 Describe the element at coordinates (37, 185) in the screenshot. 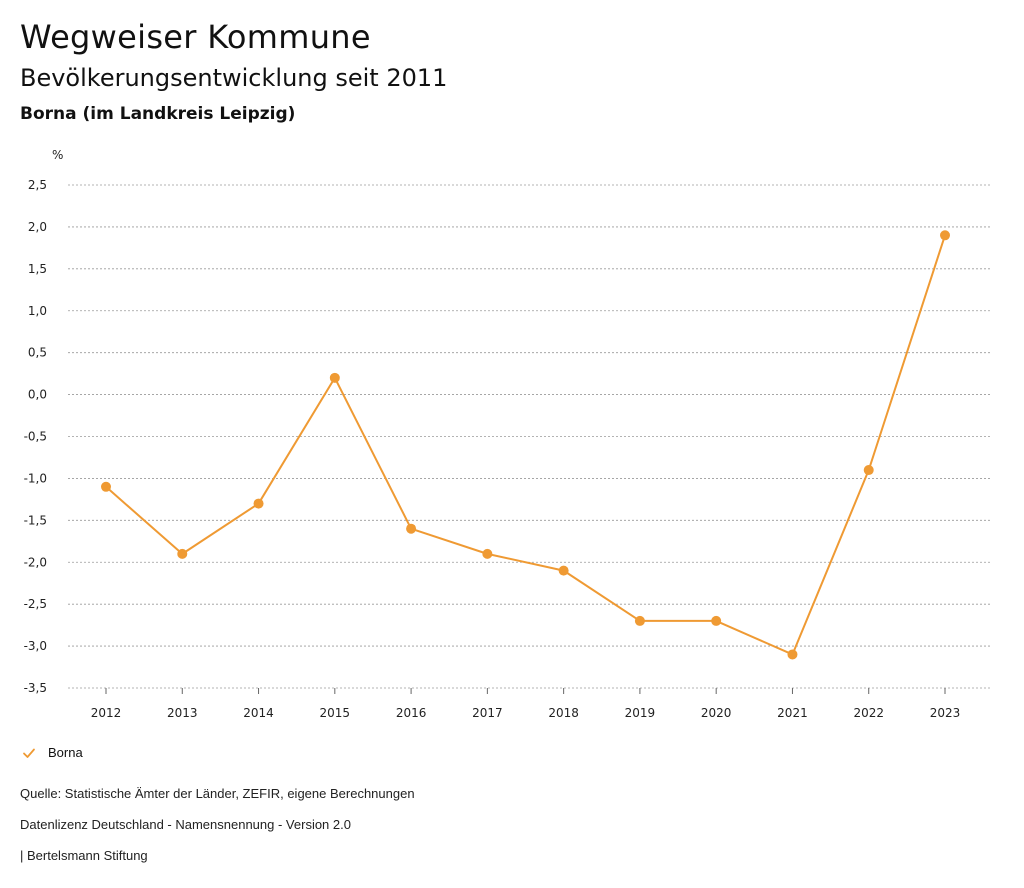

I see `y-tick-label: 2,5` at that location.